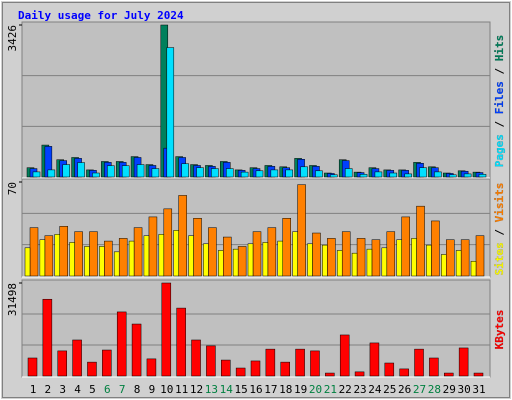 This screenshot has width=512, height=400. What do you see at coordinates (499, 203) in the screenshot?
I see `legend-entry: Visits` at bounding box center [499, 203].